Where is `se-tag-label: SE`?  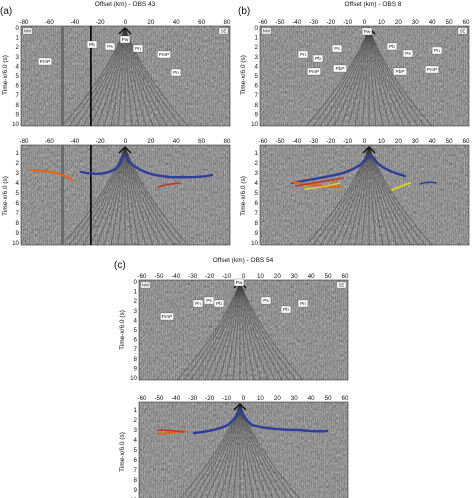
se-tag-label: SE is located at coordinates (463, 31).